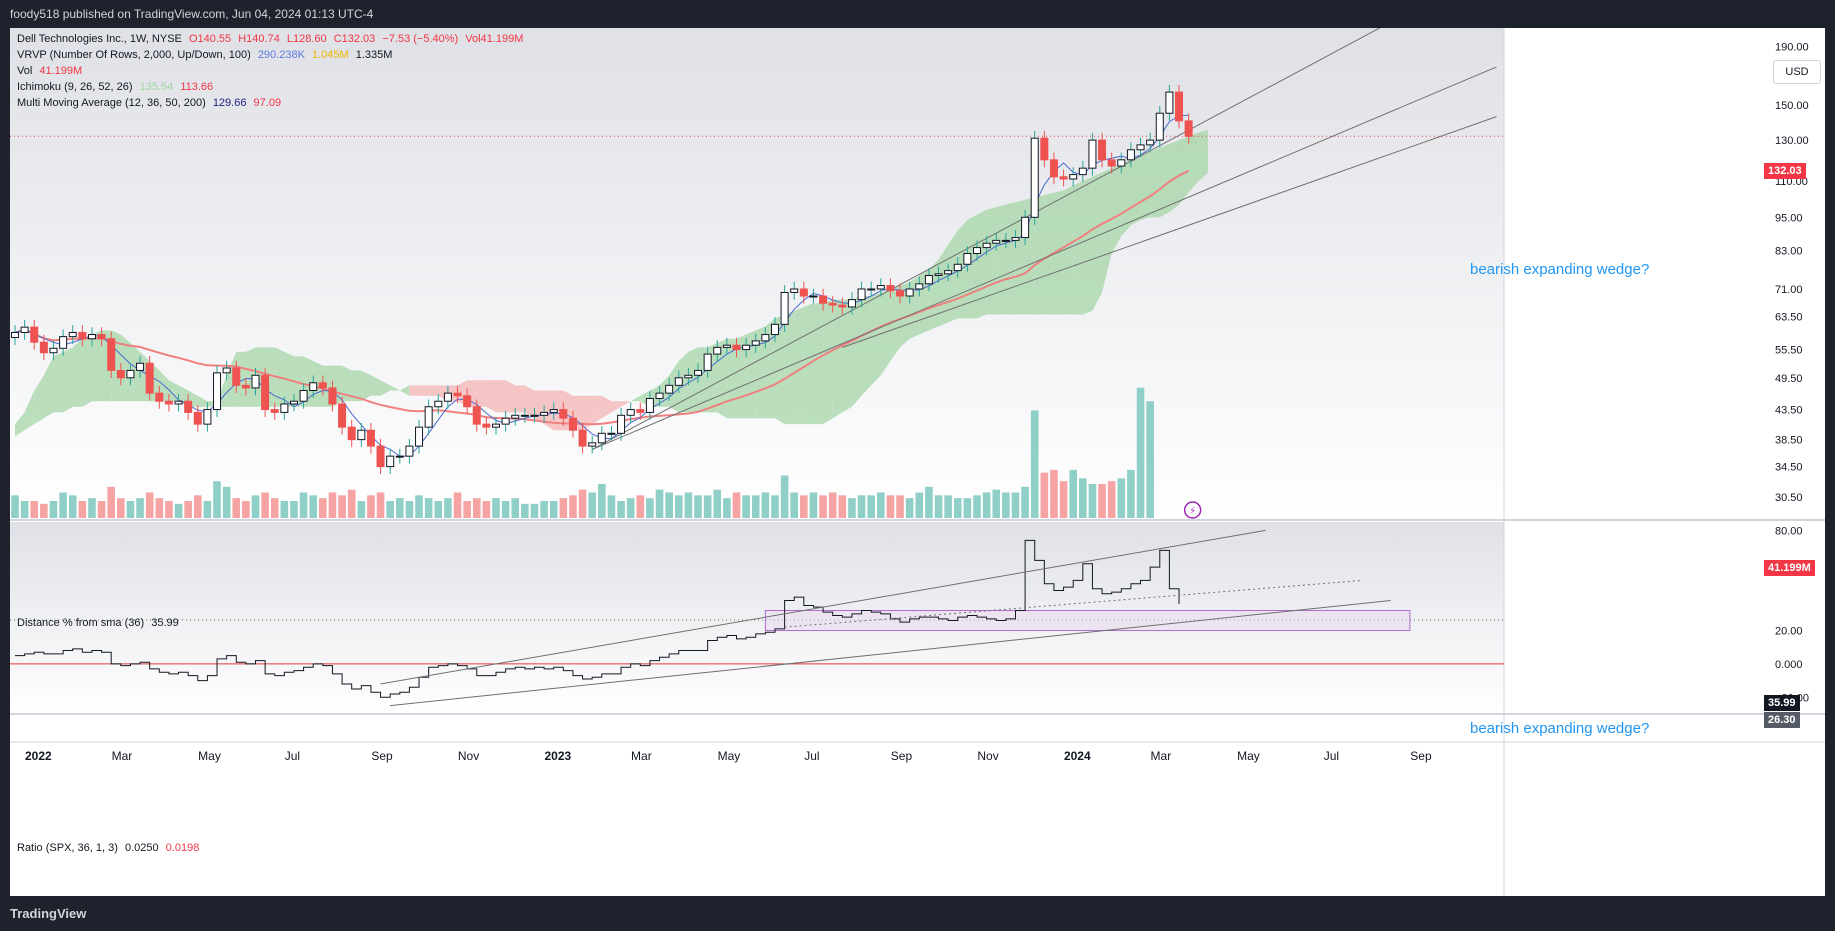 This screenshot has width=1835, height=931. Describe the element at coordinates (1560, 269) in the screenshot. I see `wedge-annotation-main: bearish expanding wedge?` at that location.